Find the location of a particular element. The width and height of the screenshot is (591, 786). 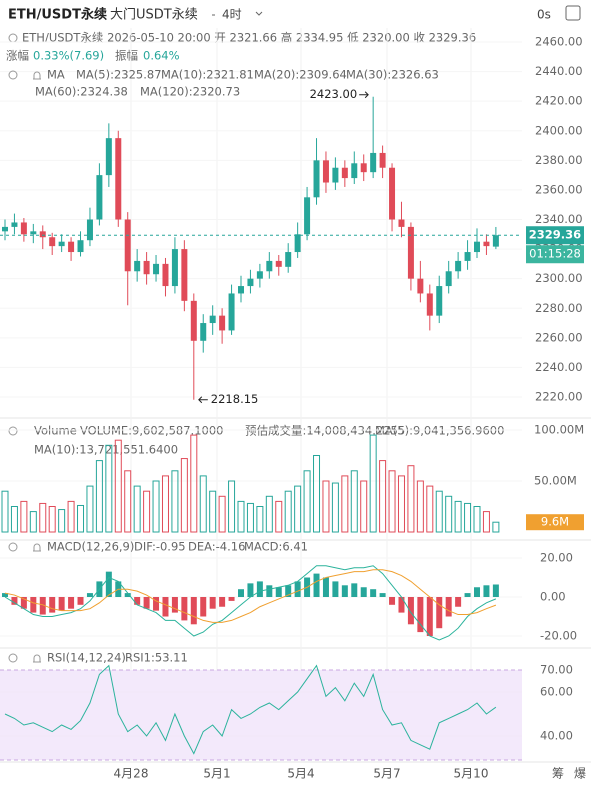

y-tick-label: 2420.00 is located at coordinates (559, 101).